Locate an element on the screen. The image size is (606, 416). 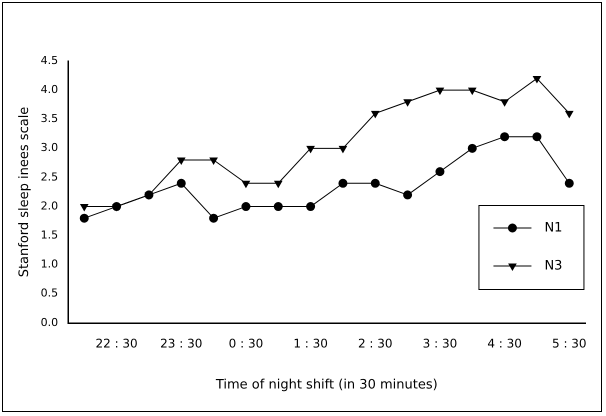
legend-label: N3 is located at coordinates (553, 266).